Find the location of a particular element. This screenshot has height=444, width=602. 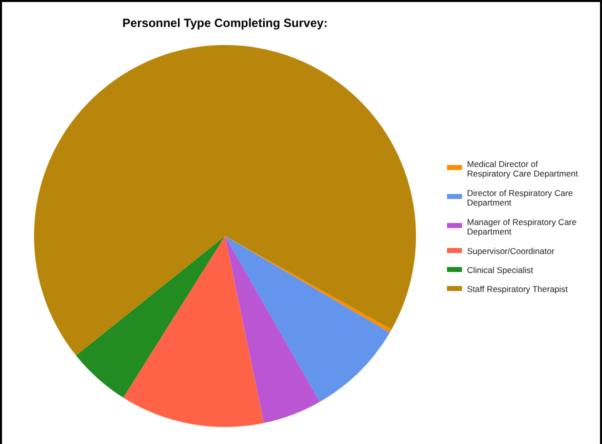

legend-label: Director of Respiratory Care Department is located at coordinates (520, 198).